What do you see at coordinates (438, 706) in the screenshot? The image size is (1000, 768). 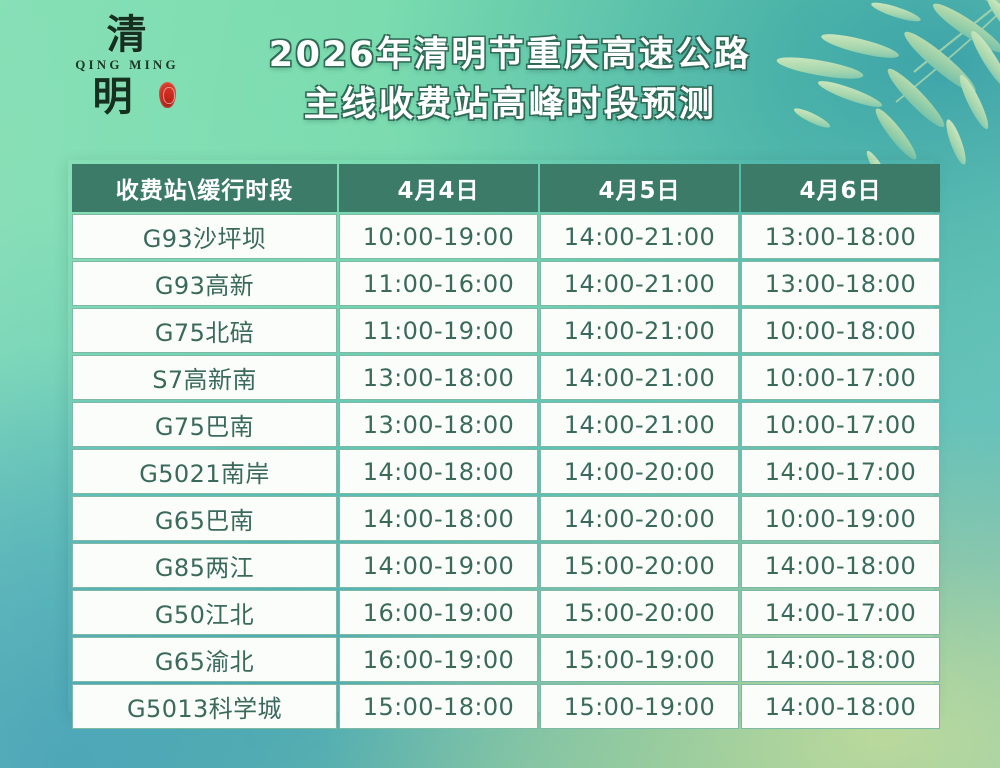 I see `cell-apr4: 15:00-18:00` at bounding box center [438, 706].